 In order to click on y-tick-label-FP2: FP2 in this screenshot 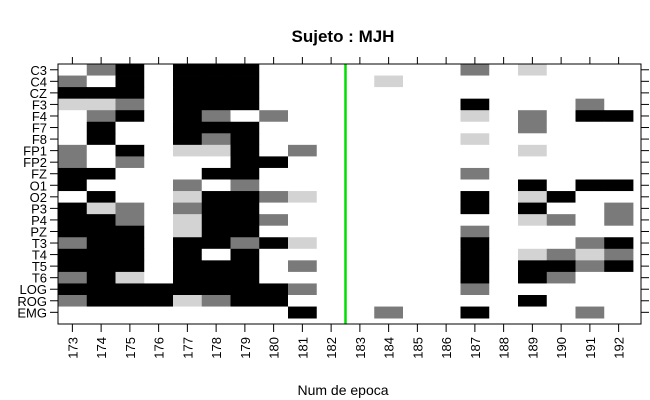, I will do `click(35, 162)`.